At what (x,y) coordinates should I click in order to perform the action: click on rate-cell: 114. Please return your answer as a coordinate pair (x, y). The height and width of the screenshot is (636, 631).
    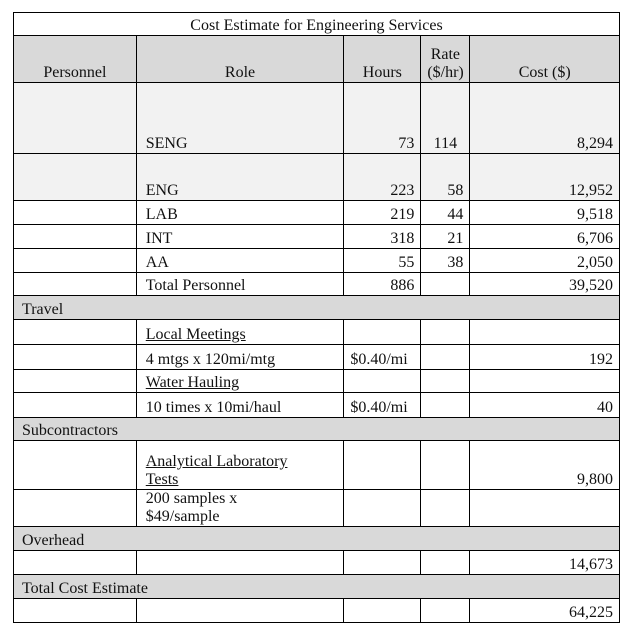
    Looking at the image, I should click on (445, 118).